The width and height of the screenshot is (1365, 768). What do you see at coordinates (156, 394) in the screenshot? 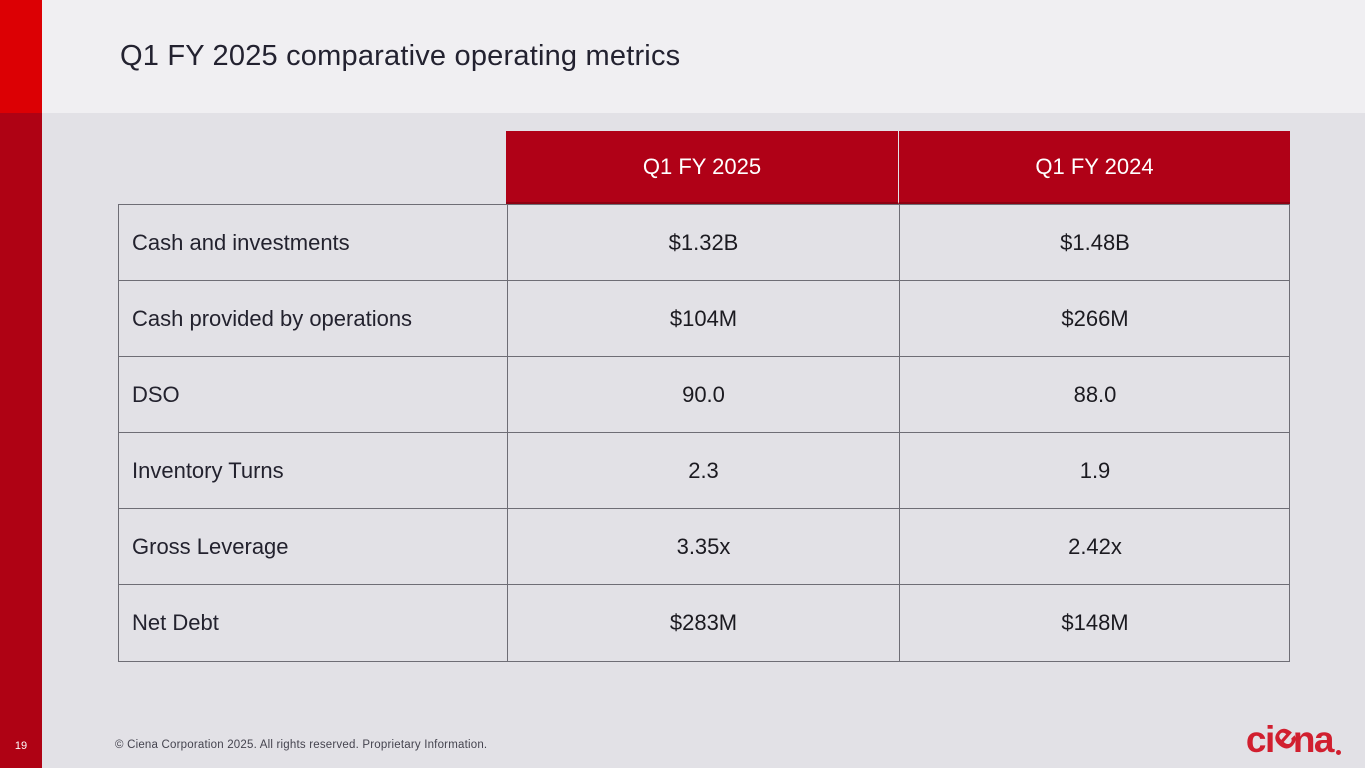
I see `row-label: DSO` at bounding box center [156, 394].